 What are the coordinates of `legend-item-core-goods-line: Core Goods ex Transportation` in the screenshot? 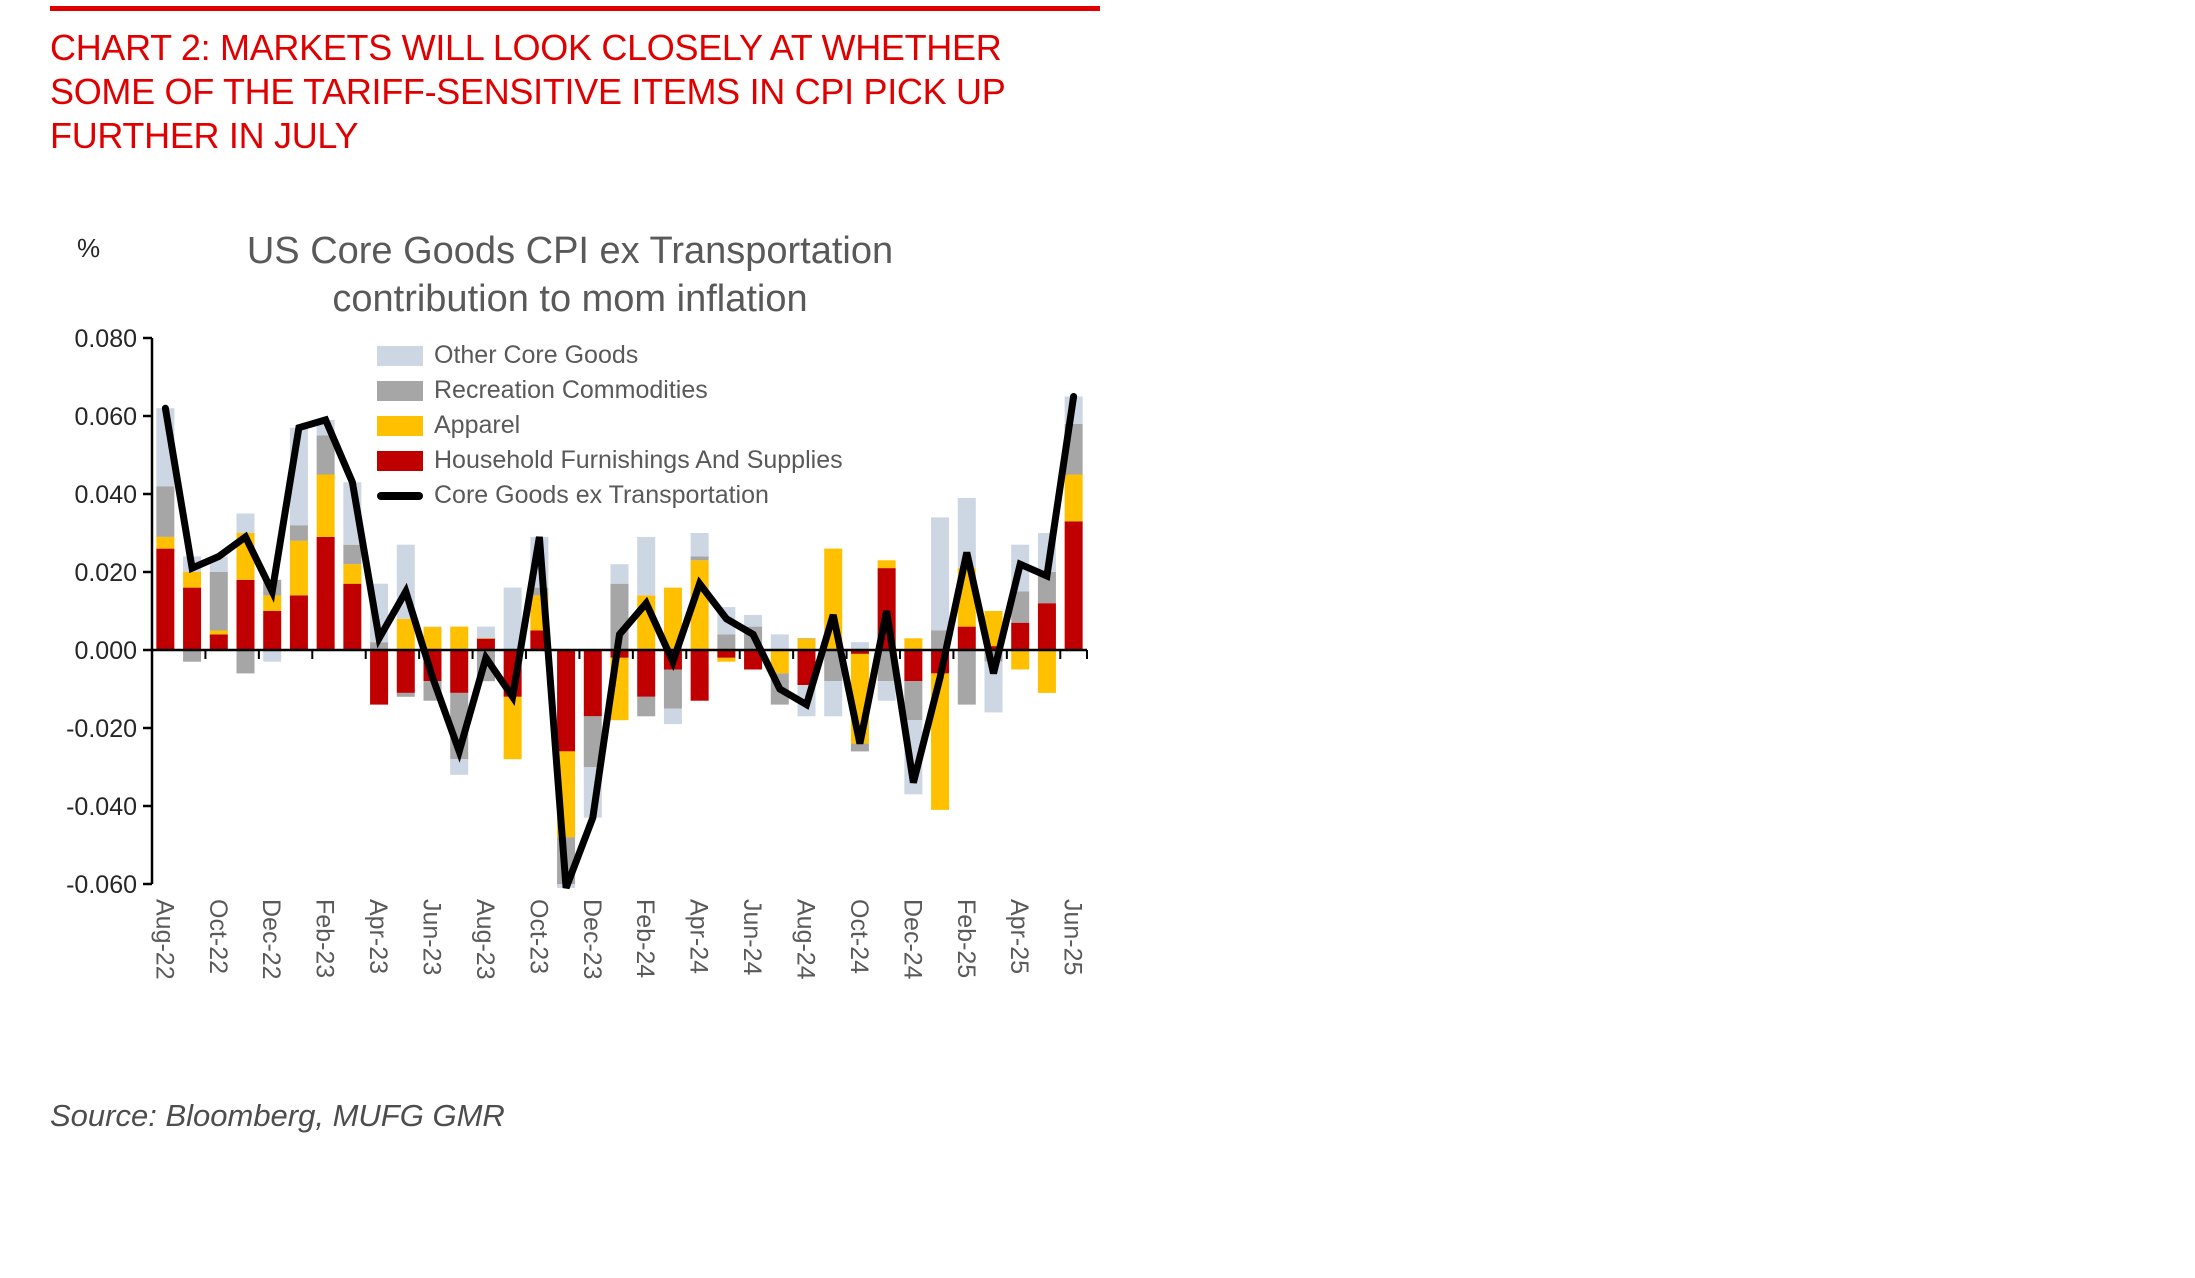 It's located at (610, 495).